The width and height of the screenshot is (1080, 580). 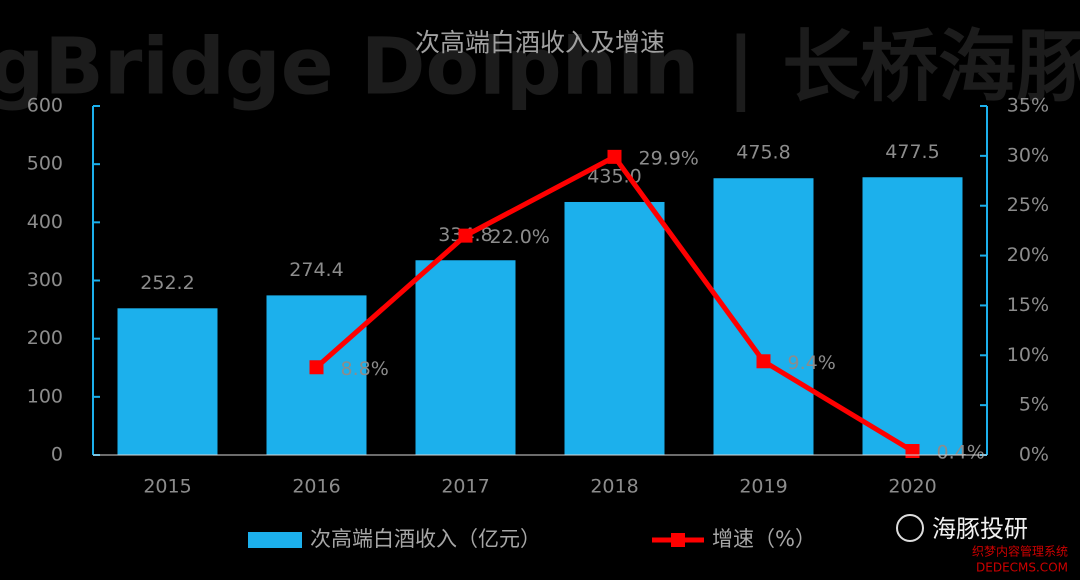 I want to click on bar-value-label: 252.2, so click(x=167, y=283).